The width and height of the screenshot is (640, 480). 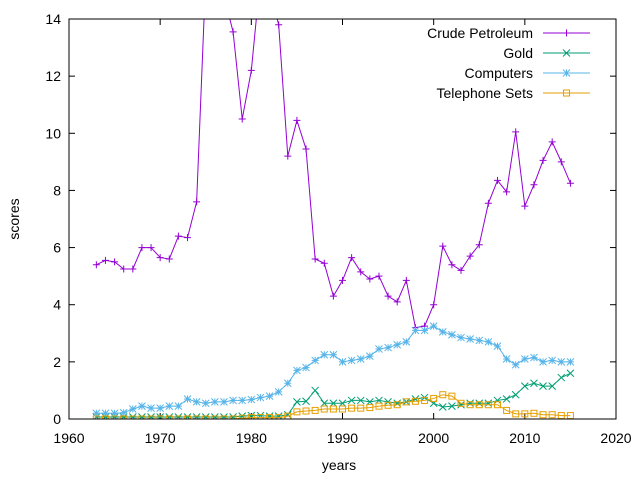 I want to click on series-gold, so click(x=333, y=394).